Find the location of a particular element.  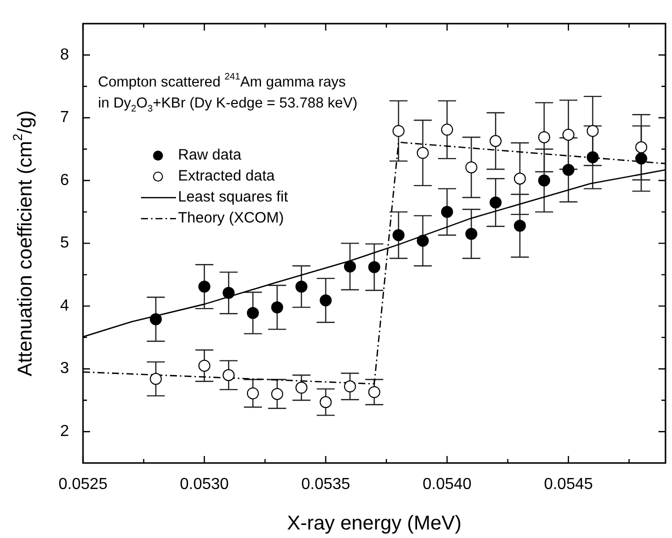

y-axis-title: Attenuation coefficient (cm2/g) is located at coordinates (23, 243).